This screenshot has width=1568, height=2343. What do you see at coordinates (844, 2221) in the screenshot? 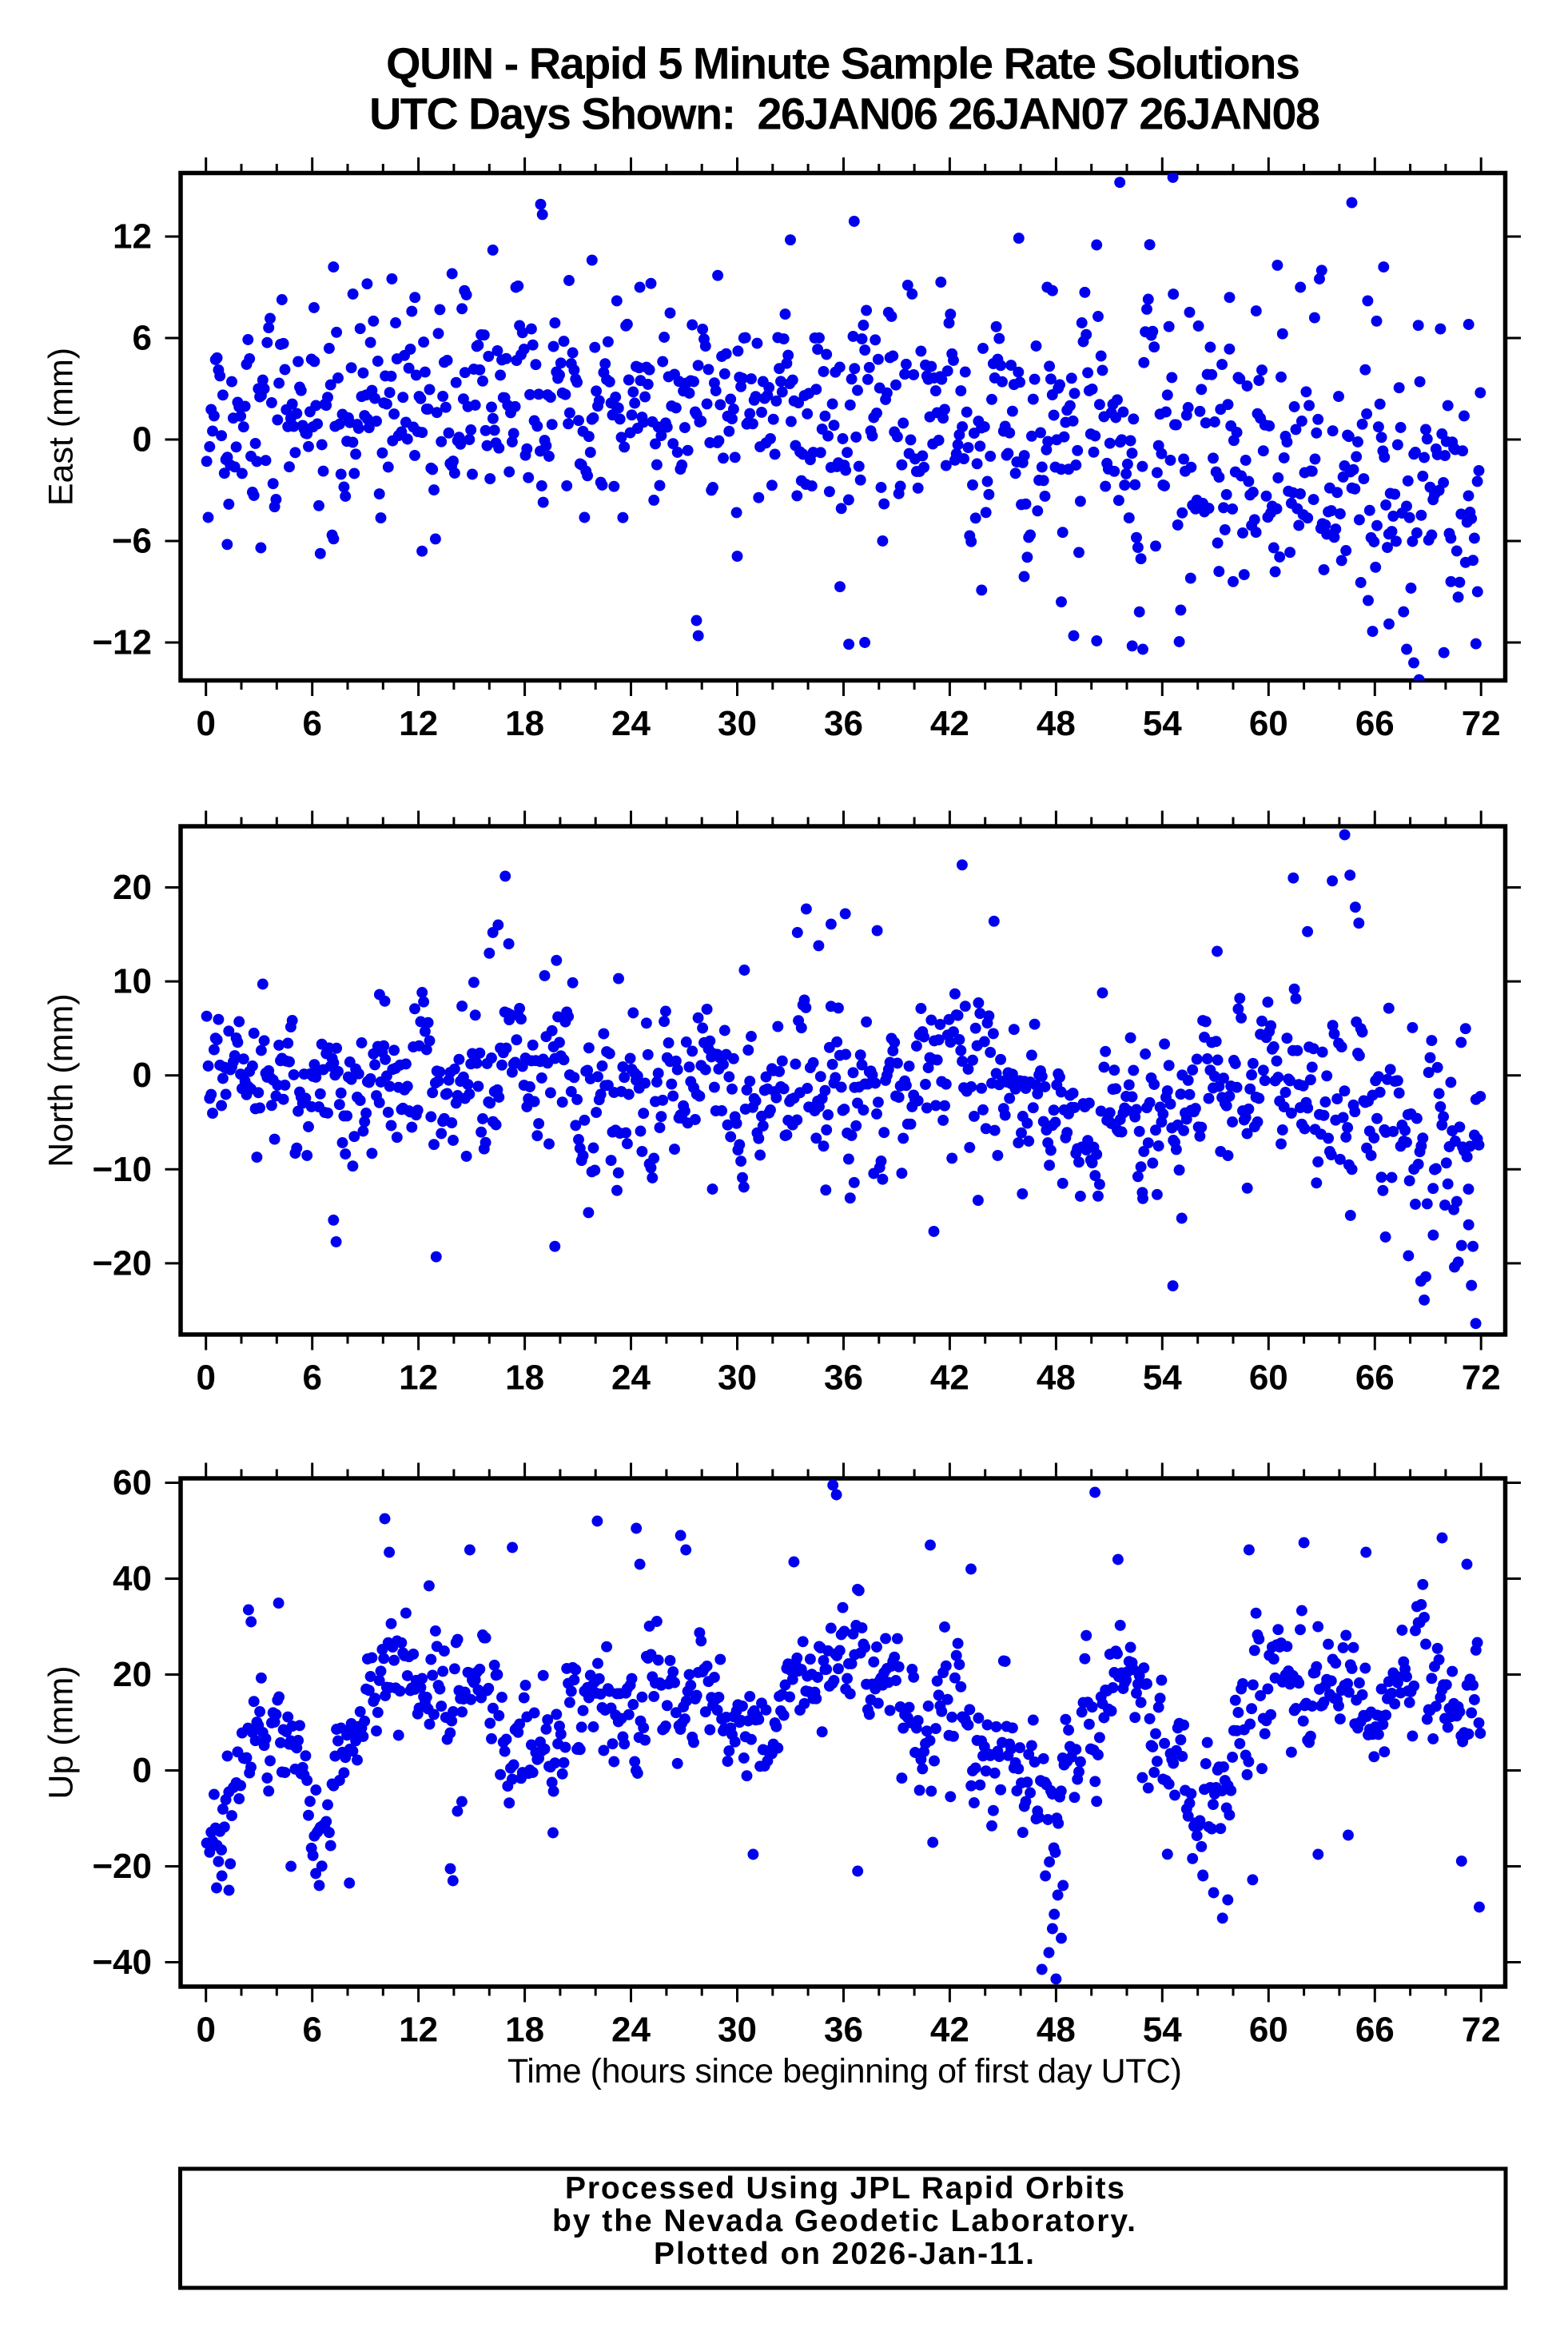
I see `svg-text:by the Nevada Geodetic Laborat: by the Nevada Geodetic Laboratory.` at bounding box center [844, 2221].